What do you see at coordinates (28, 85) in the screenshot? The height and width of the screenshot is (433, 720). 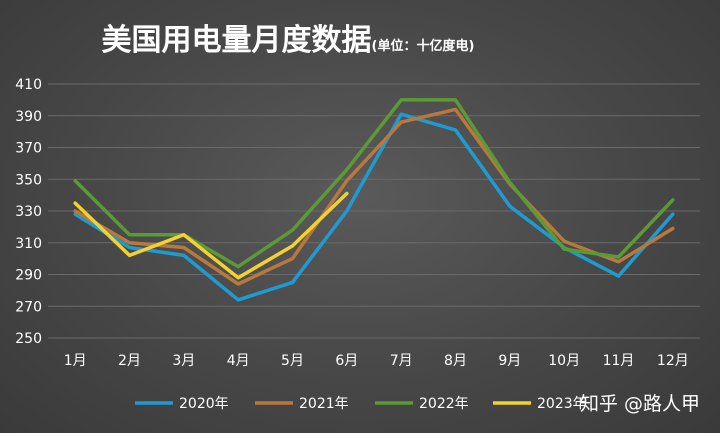 I see `y-tick-label: 410` at bounding box center [28, 85].